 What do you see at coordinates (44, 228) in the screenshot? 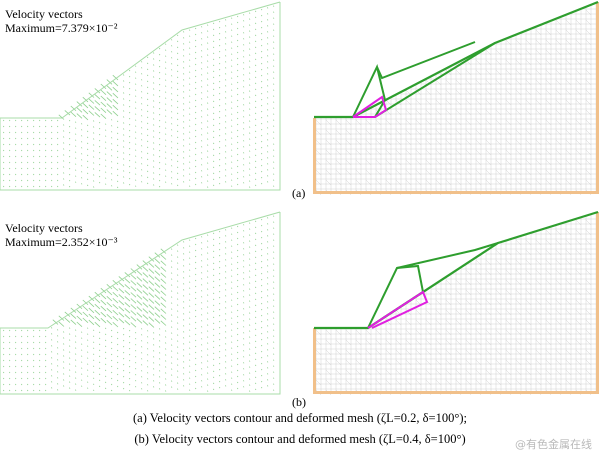
I see `velocity-vectors-title-b: Velocity vectors` at bounding box center [44, 228].